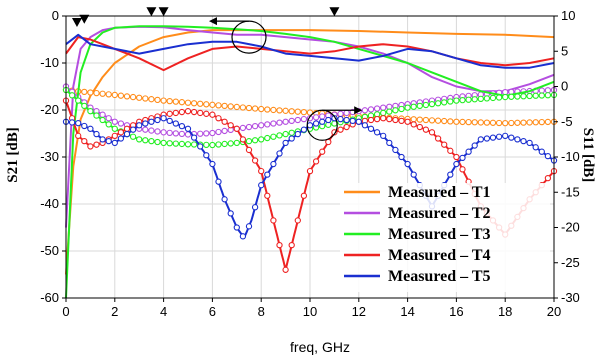  Describe the element at coordinates (310, 311) in the screenshot. I see `x-tick-label: 10` at that location.